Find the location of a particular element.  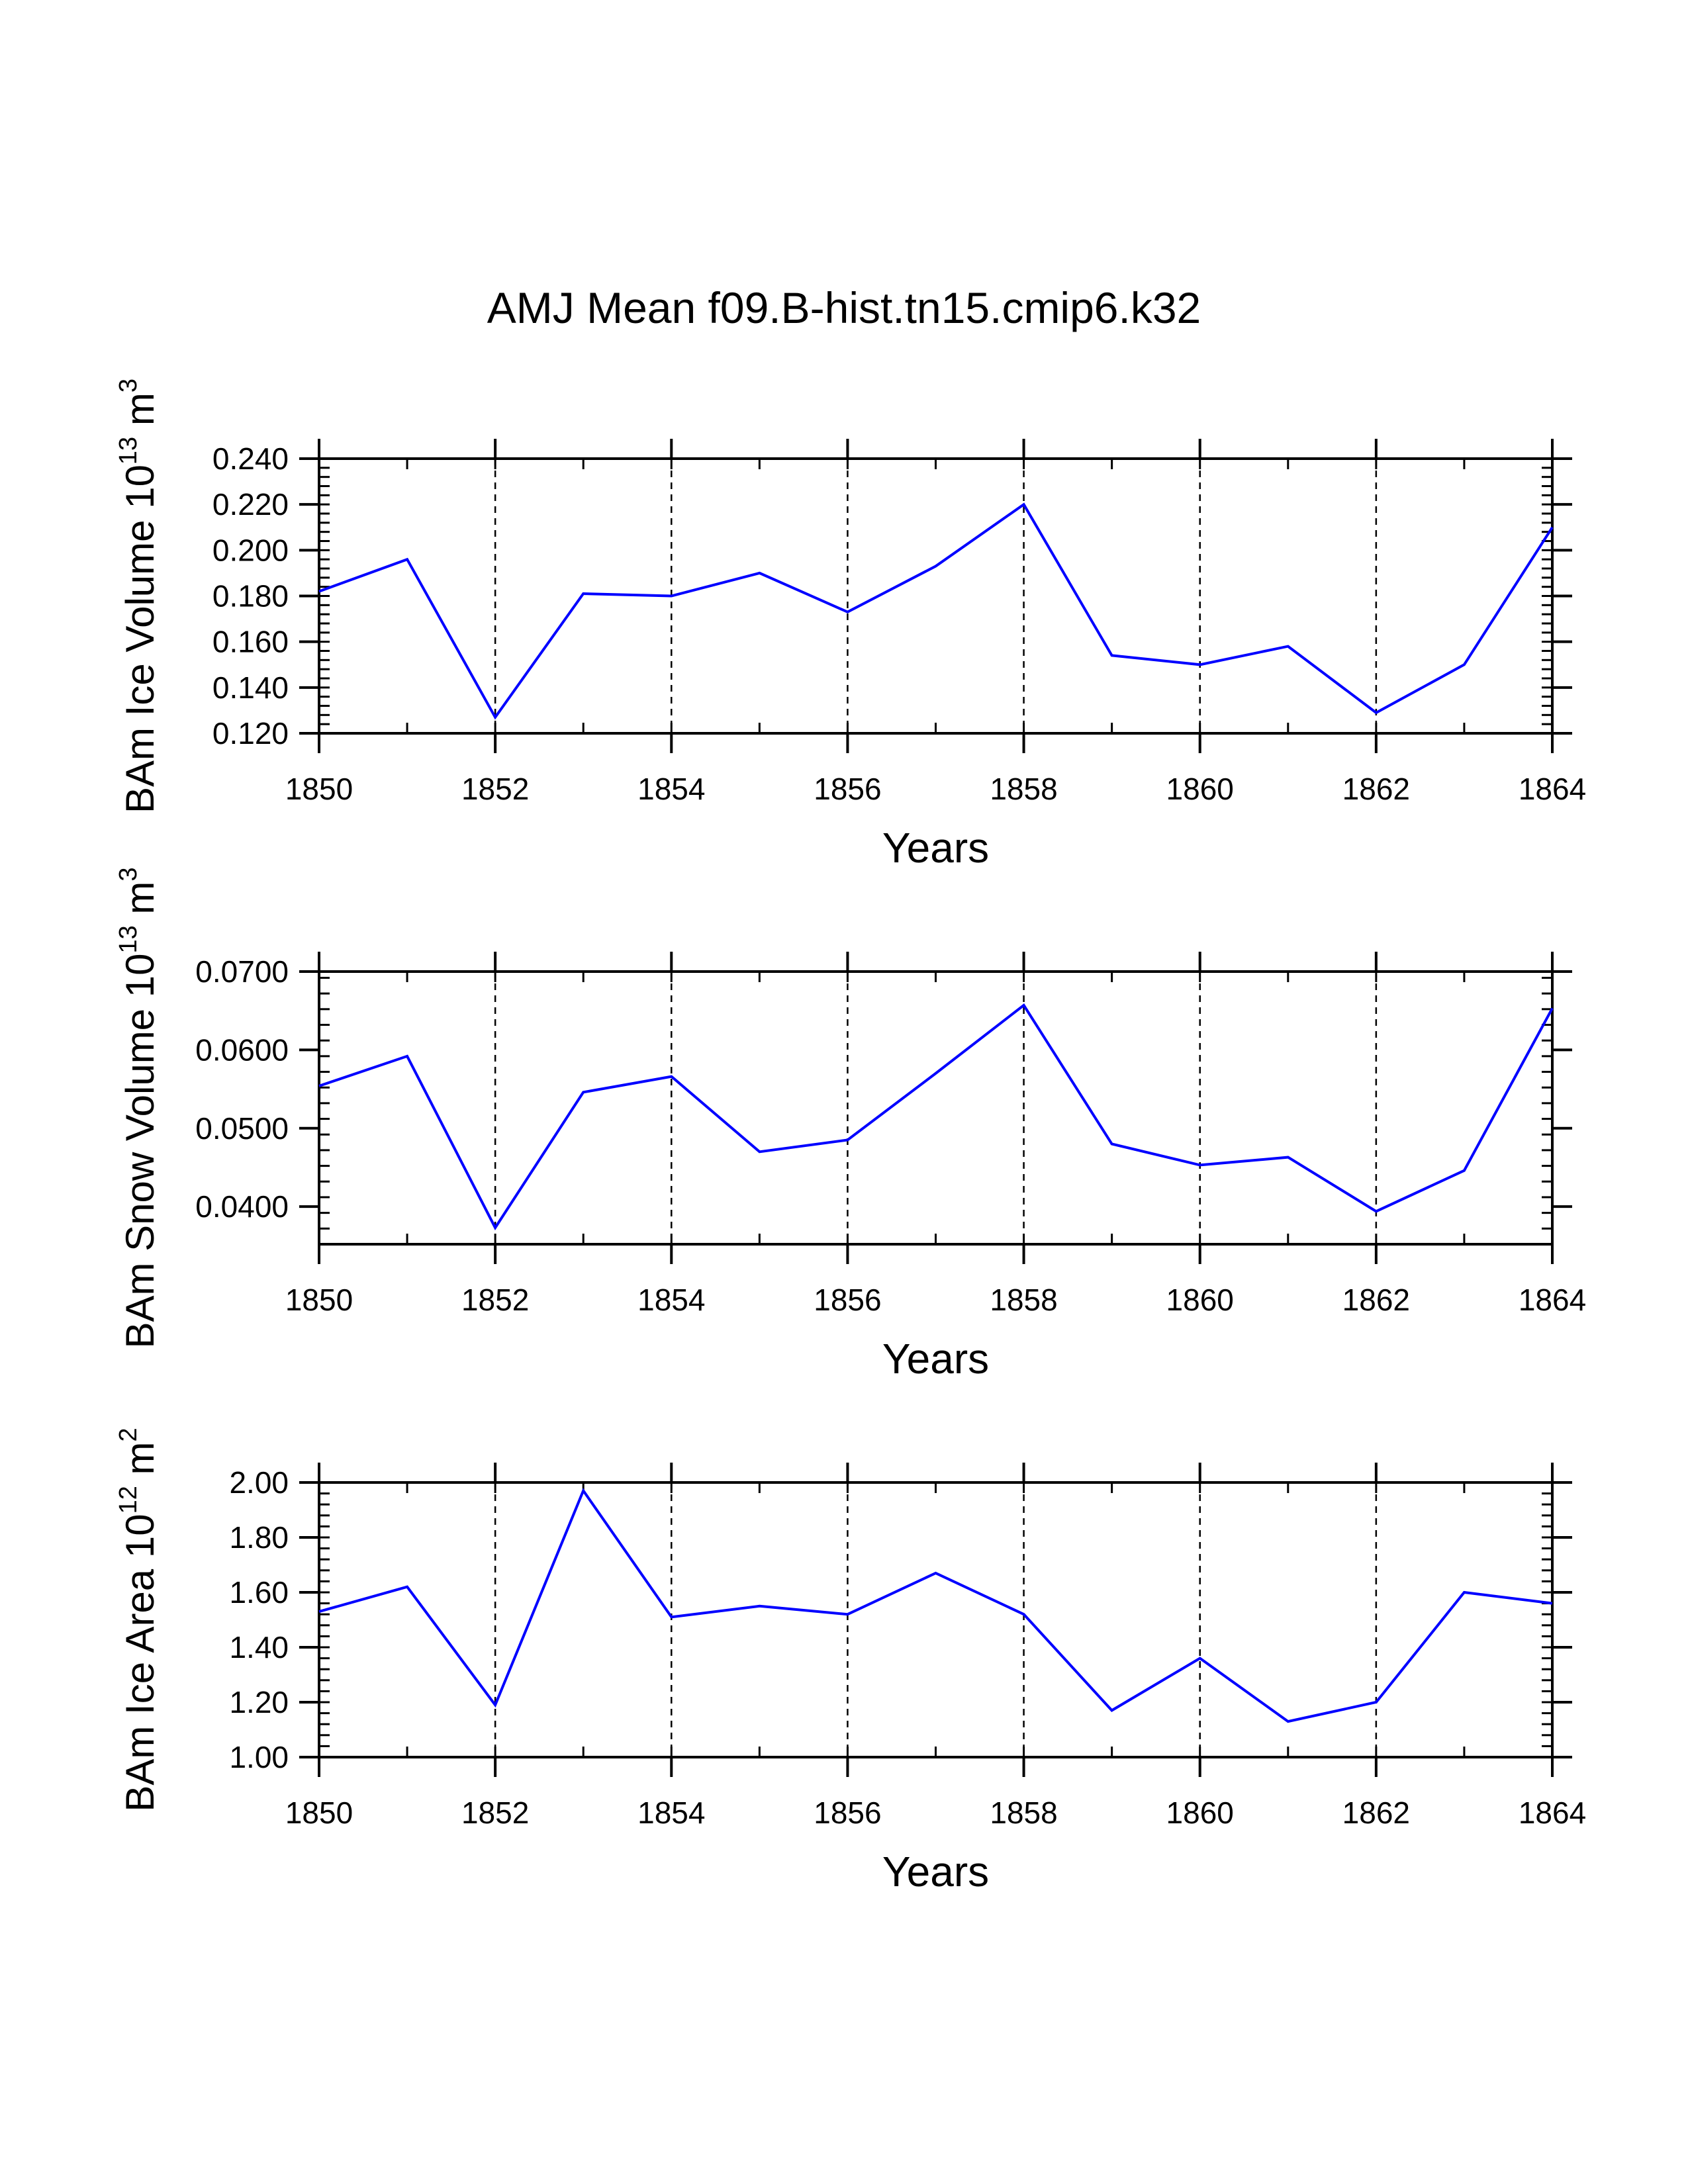

y-tick-label: 0.0700 is located at coordinates (242, 971).